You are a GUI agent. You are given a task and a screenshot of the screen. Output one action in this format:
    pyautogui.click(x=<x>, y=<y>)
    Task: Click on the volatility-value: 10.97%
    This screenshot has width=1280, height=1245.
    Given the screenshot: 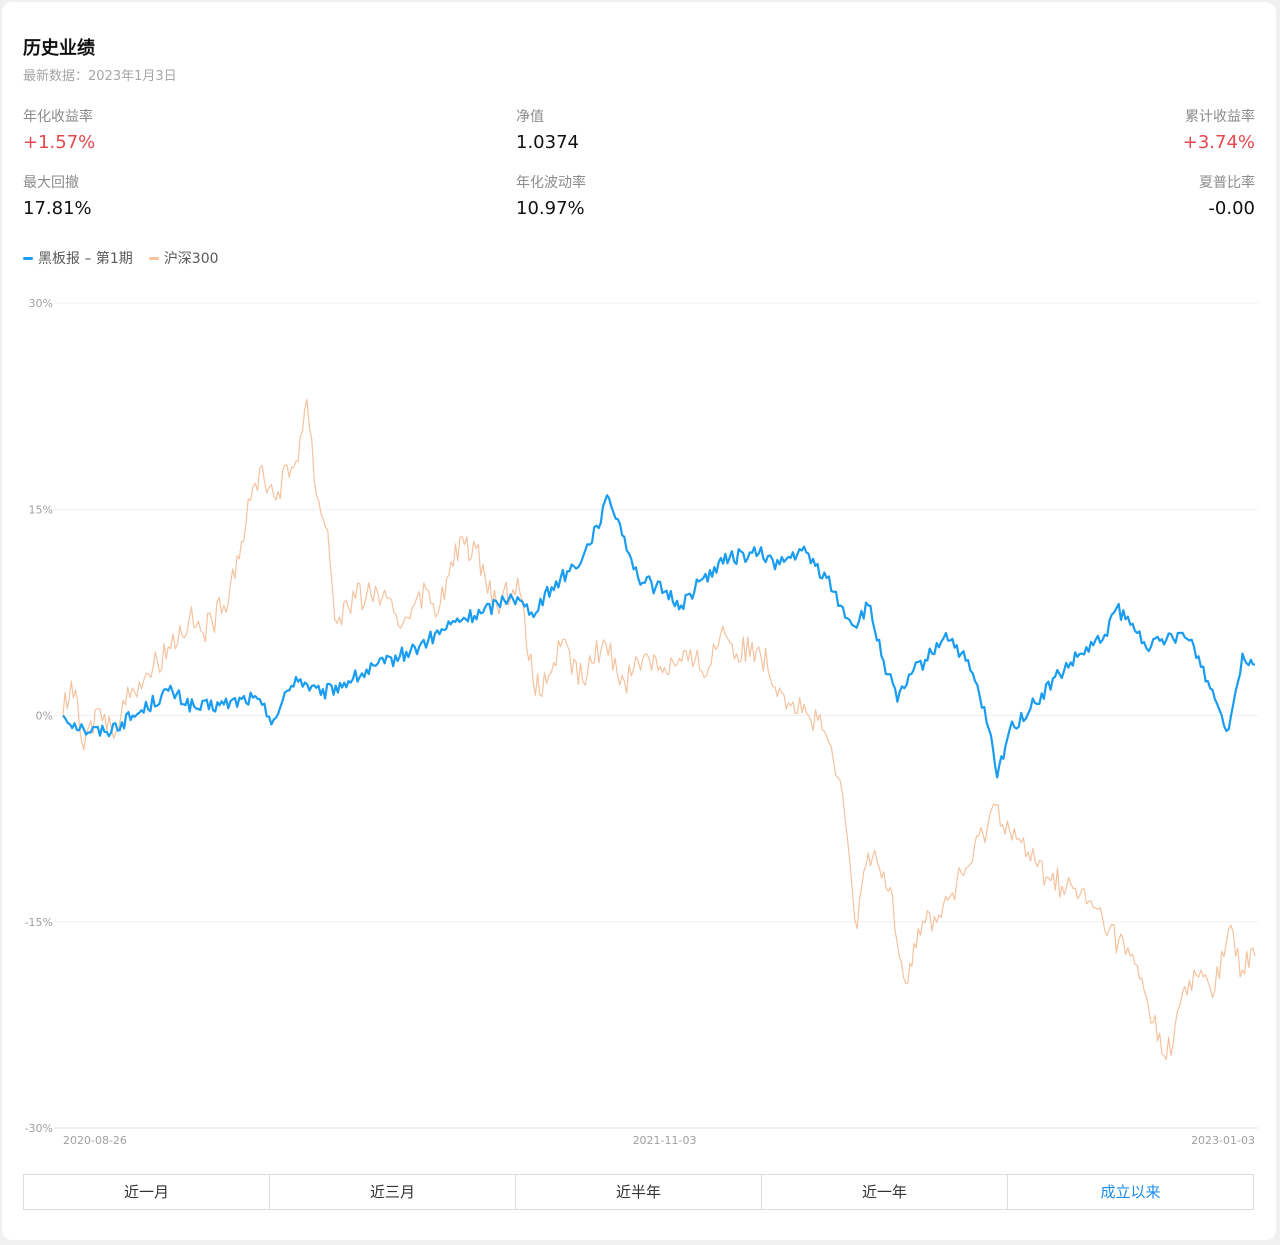 What is the action you would take?
    pyautogui.click(x=550, y=208)
    